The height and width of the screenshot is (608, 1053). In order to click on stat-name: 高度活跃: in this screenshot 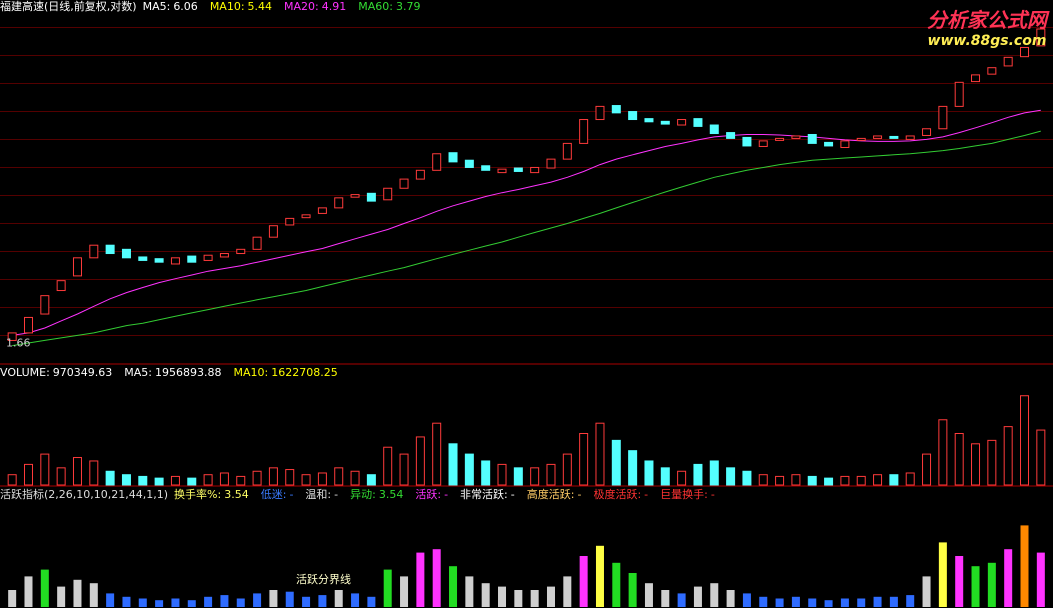, I will do `click(550, 494)`.